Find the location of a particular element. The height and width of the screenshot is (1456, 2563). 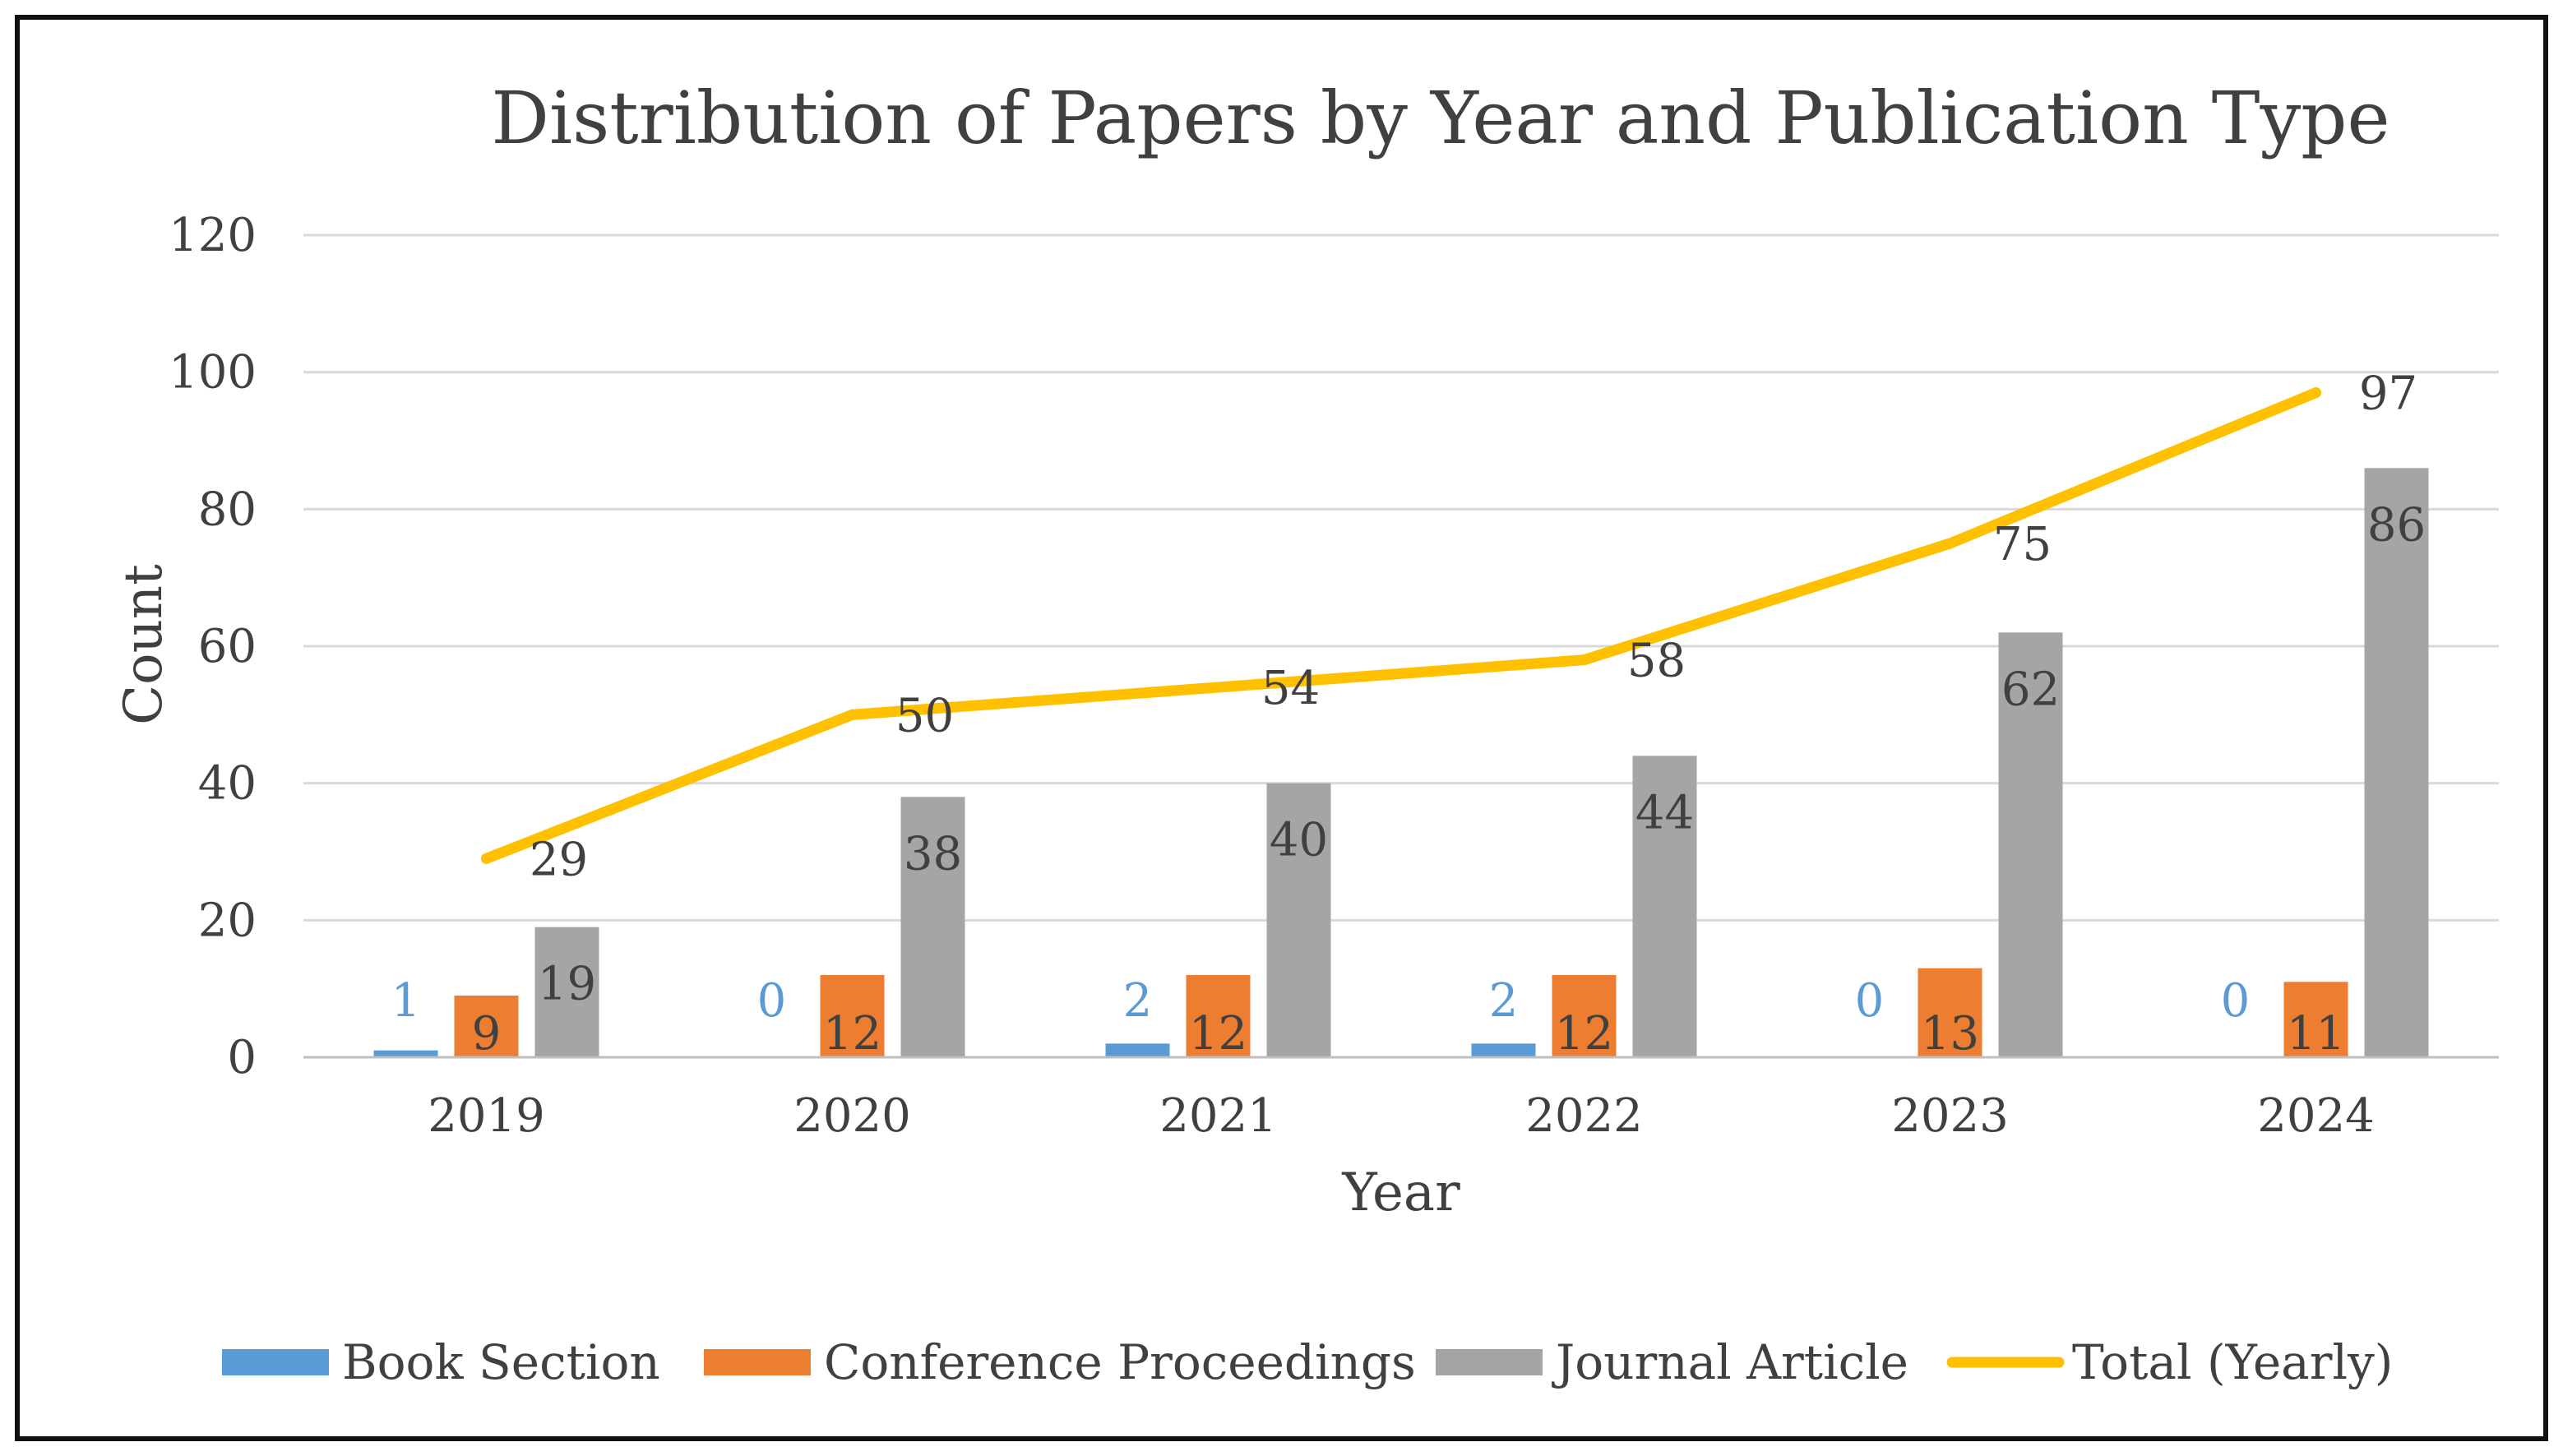

data-label-journal-article: 19 is located at coordinates (567, 984).